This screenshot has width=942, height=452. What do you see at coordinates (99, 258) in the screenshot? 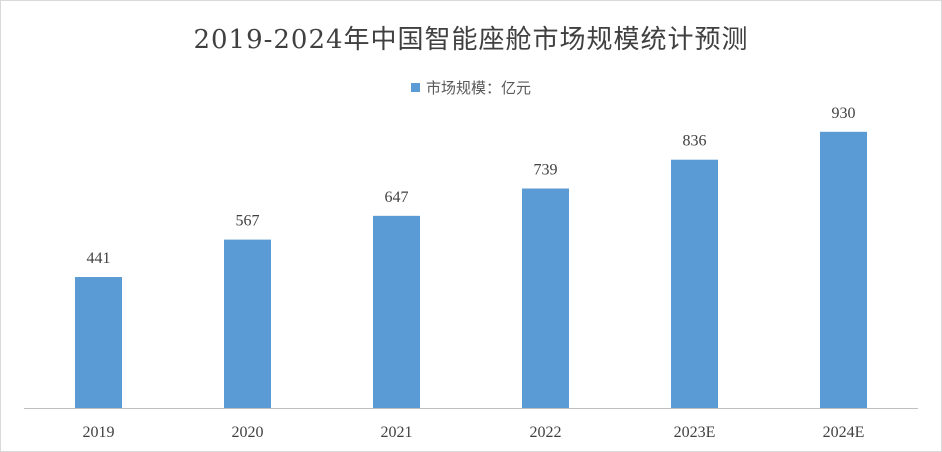
I see `value-label-2019: 441` at bounding box center [99, 258].